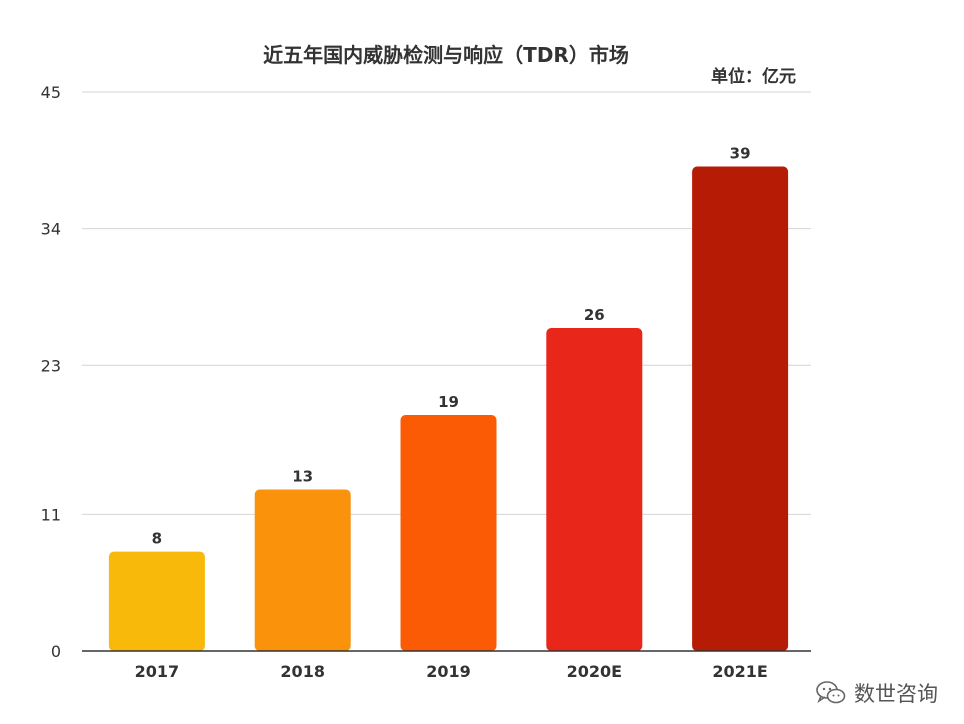 Image resolution: width=964 pixels, height=724 pixels. Describe the element at coordinates (896, 694) in the screenshot. I see `watermark-text: 数世咨询` at that location.